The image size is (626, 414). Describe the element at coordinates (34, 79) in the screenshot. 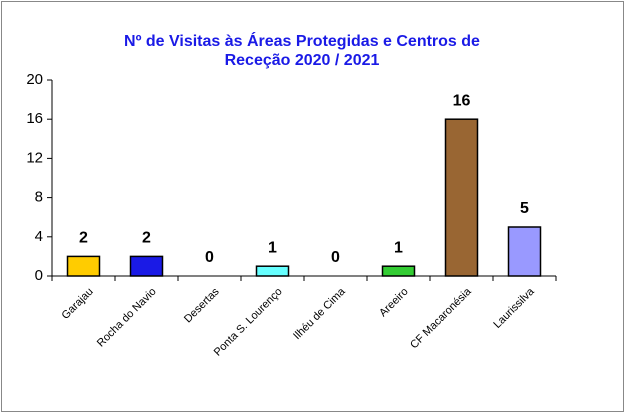

I see `y-tick-label: 20` at that location.